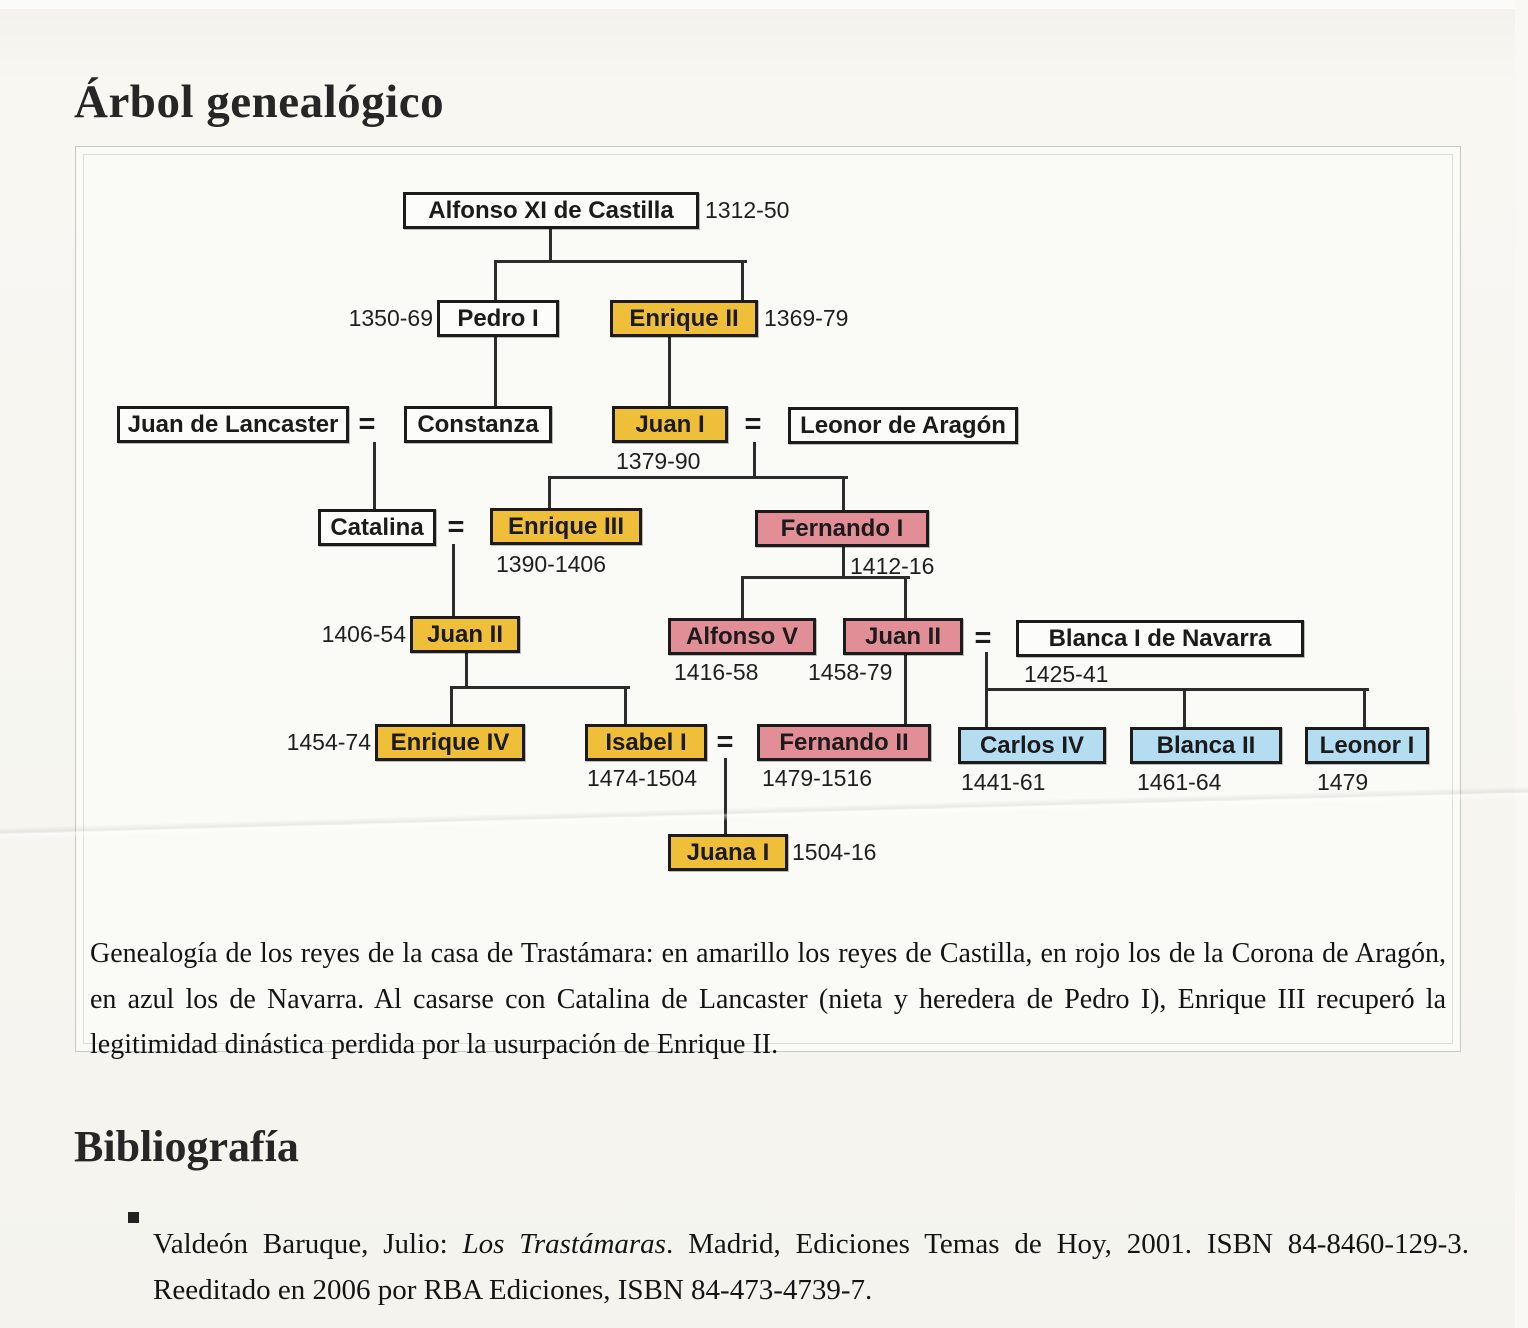 Image resolution: width=1528 pixels, height=1328 pixels. I want to click on person-box-juan_i: Juan I, so click(670, 424).